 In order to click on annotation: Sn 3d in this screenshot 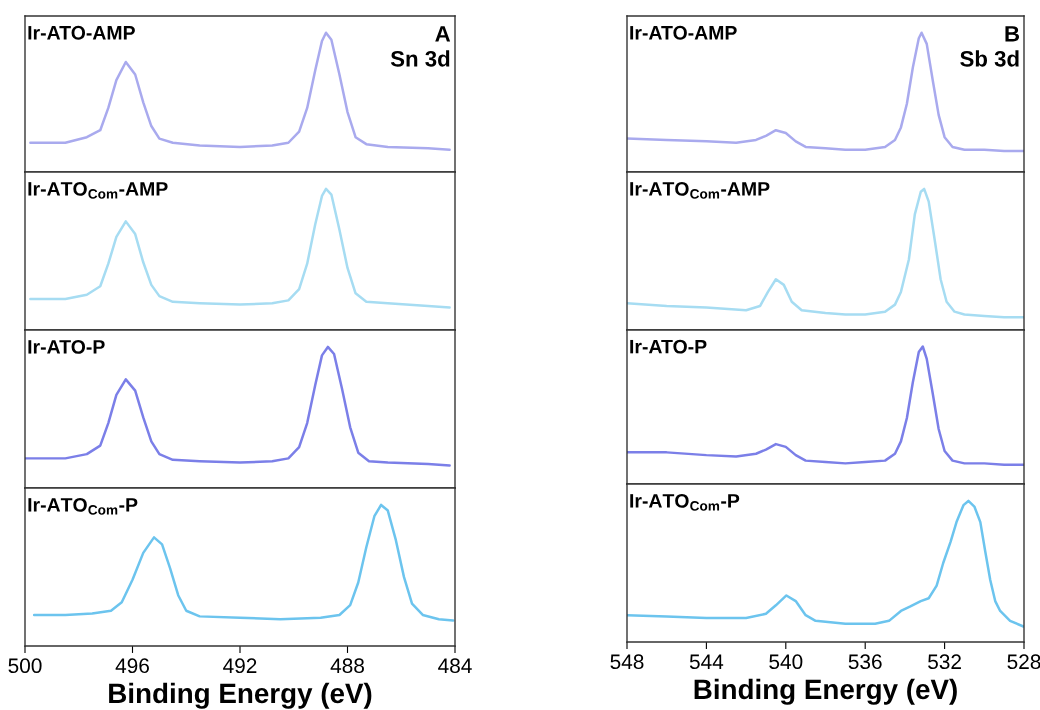, I will do `click(420, 58)`.